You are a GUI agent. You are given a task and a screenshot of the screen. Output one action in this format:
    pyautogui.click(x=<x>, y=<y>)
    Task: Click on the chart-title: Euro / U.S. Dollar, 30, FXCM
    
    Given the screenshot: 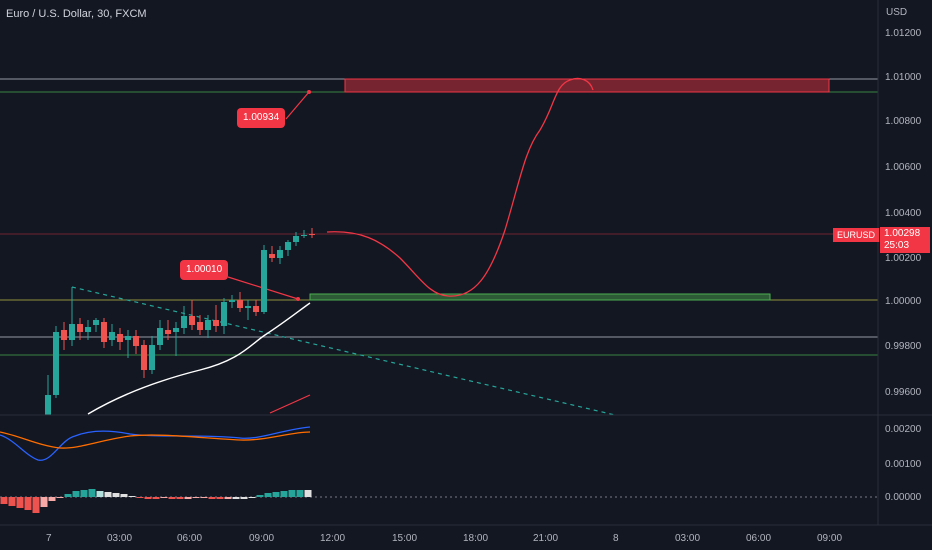 What is the action you would take?
    pyautogui.click(x=76, y=14)
    